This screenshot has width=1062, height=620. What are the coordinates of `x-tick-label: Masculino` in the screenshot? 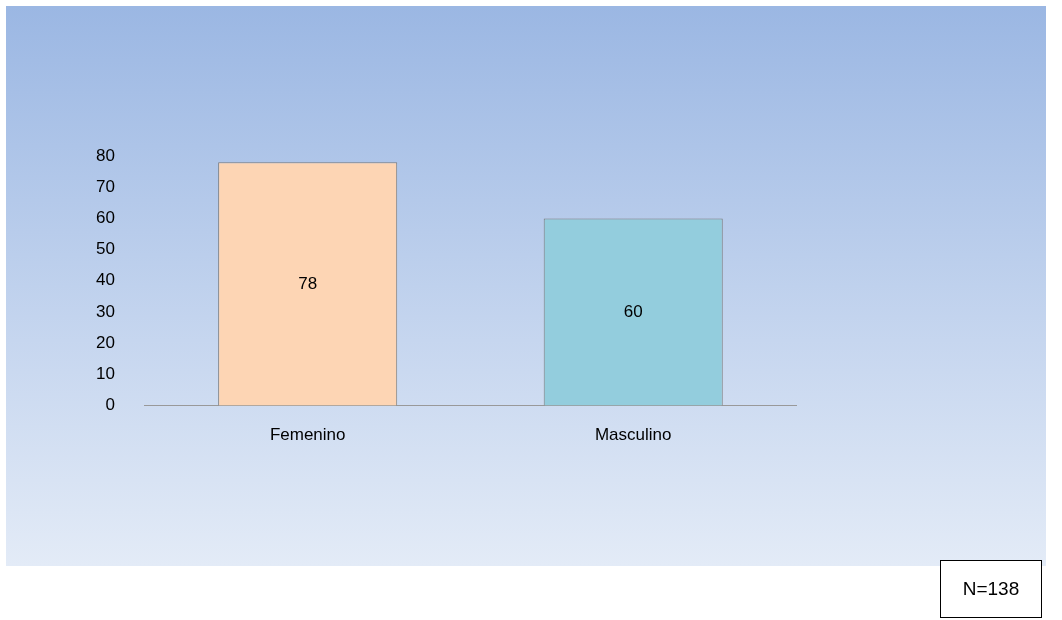 It's located at (633, 435).